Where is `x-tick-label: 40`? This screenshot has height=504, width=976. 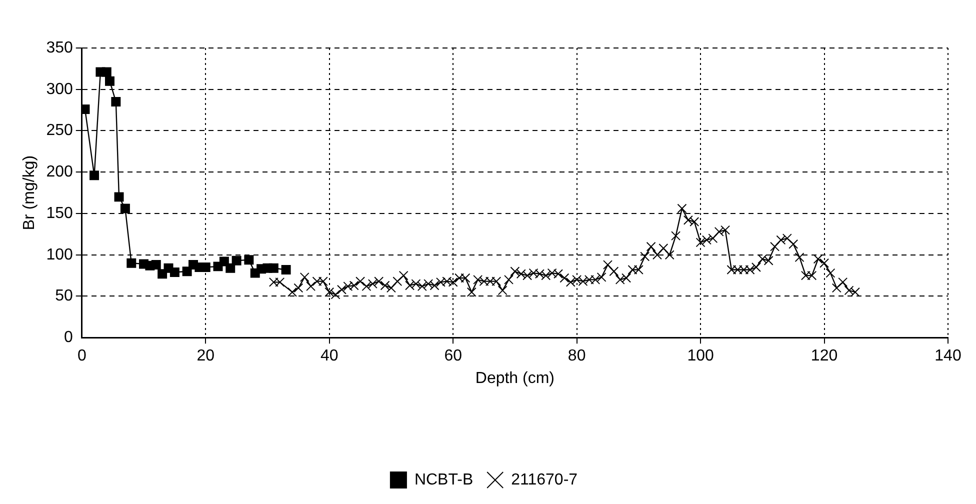 x-tick-label: 40 is located at coordinates (329, 356).